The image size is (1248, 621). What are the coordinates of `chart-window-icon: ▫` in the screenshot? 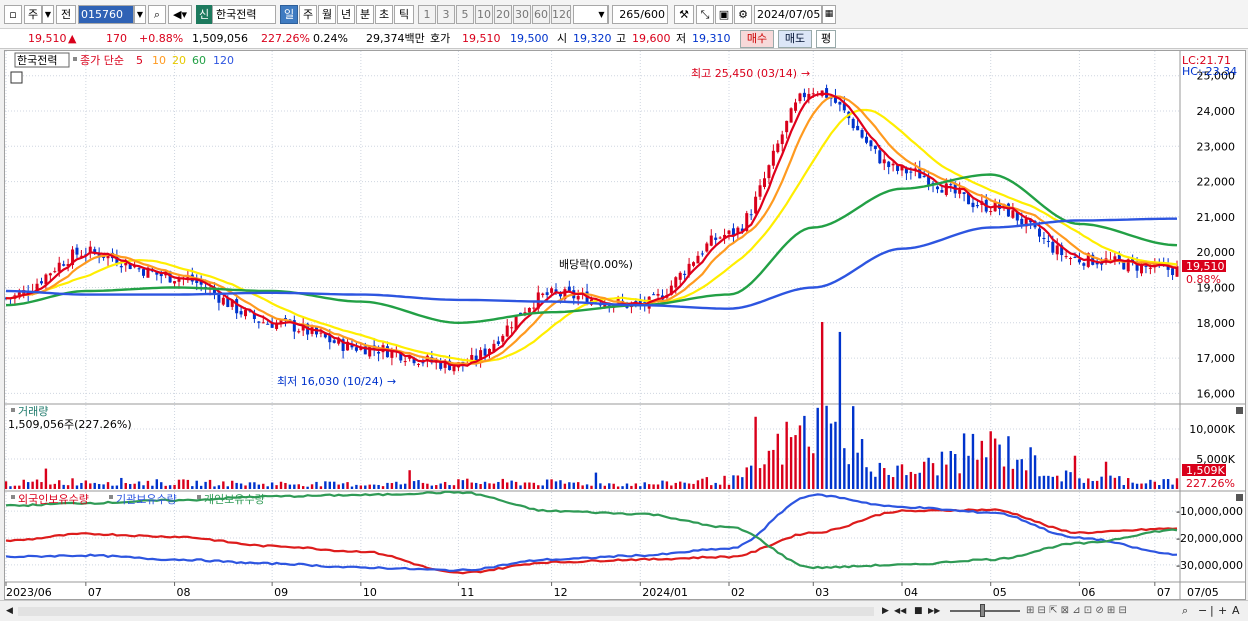 It's located at (13, 14).